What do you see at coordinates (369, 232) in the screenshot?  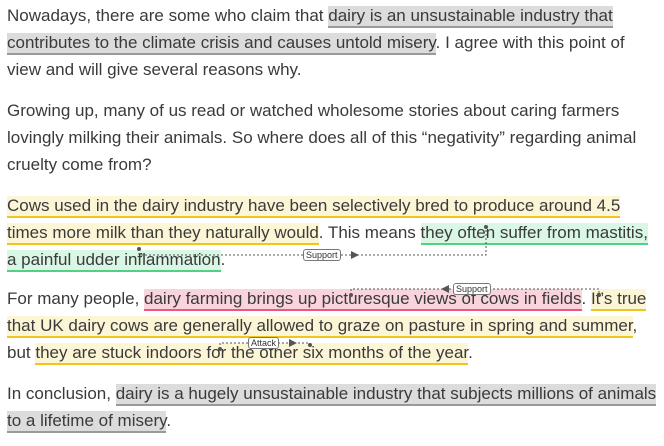 I see `connector-text: . This means` at bounding box center [369, 232].